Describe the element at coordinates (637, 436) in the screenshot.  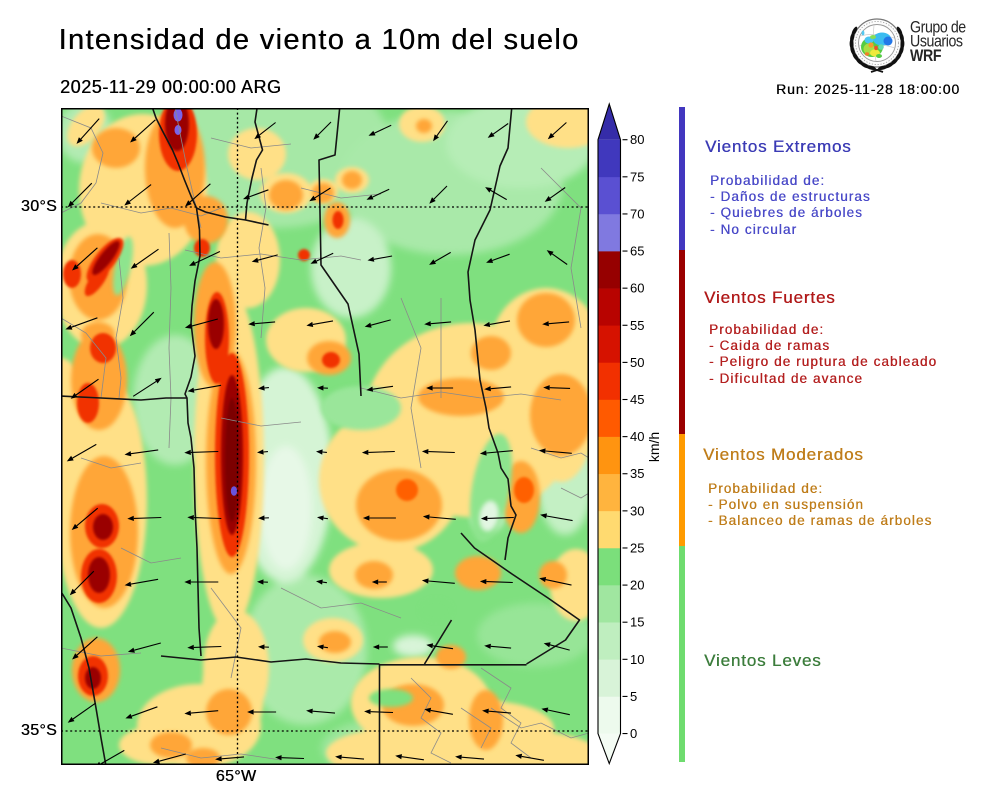
I see `svg-text: 40` at that location.